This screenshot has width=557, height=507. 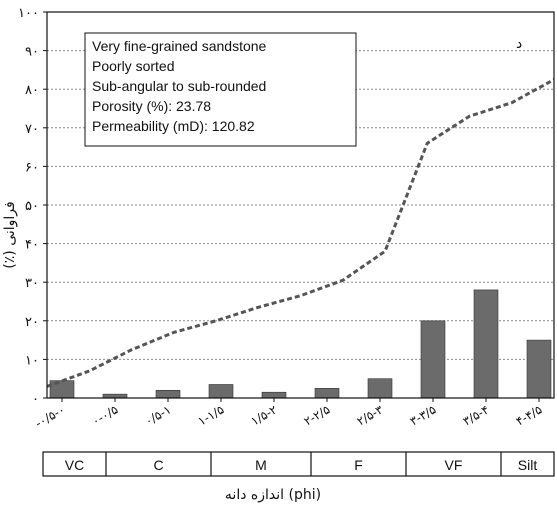 What do you see at coordinates (35, 399) in the screenshot?
I see `y-tick-label: ۰` at bounding box center [35, 399].